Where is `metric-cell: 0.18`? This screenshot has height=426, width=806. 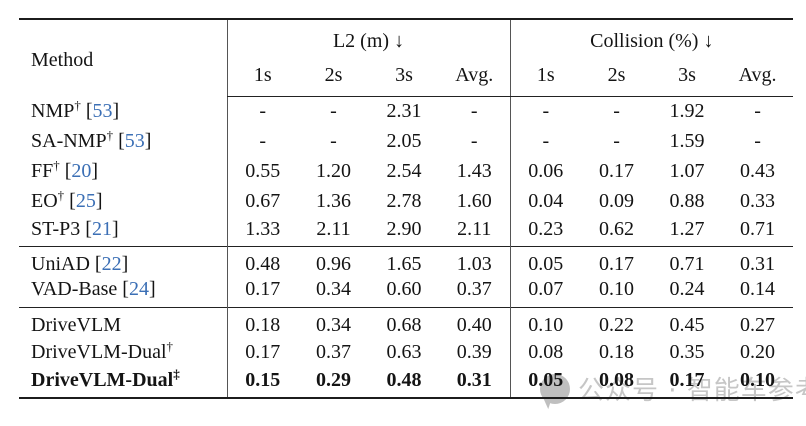
metric-cell: 0.18 is located at coordinates (262, 322).